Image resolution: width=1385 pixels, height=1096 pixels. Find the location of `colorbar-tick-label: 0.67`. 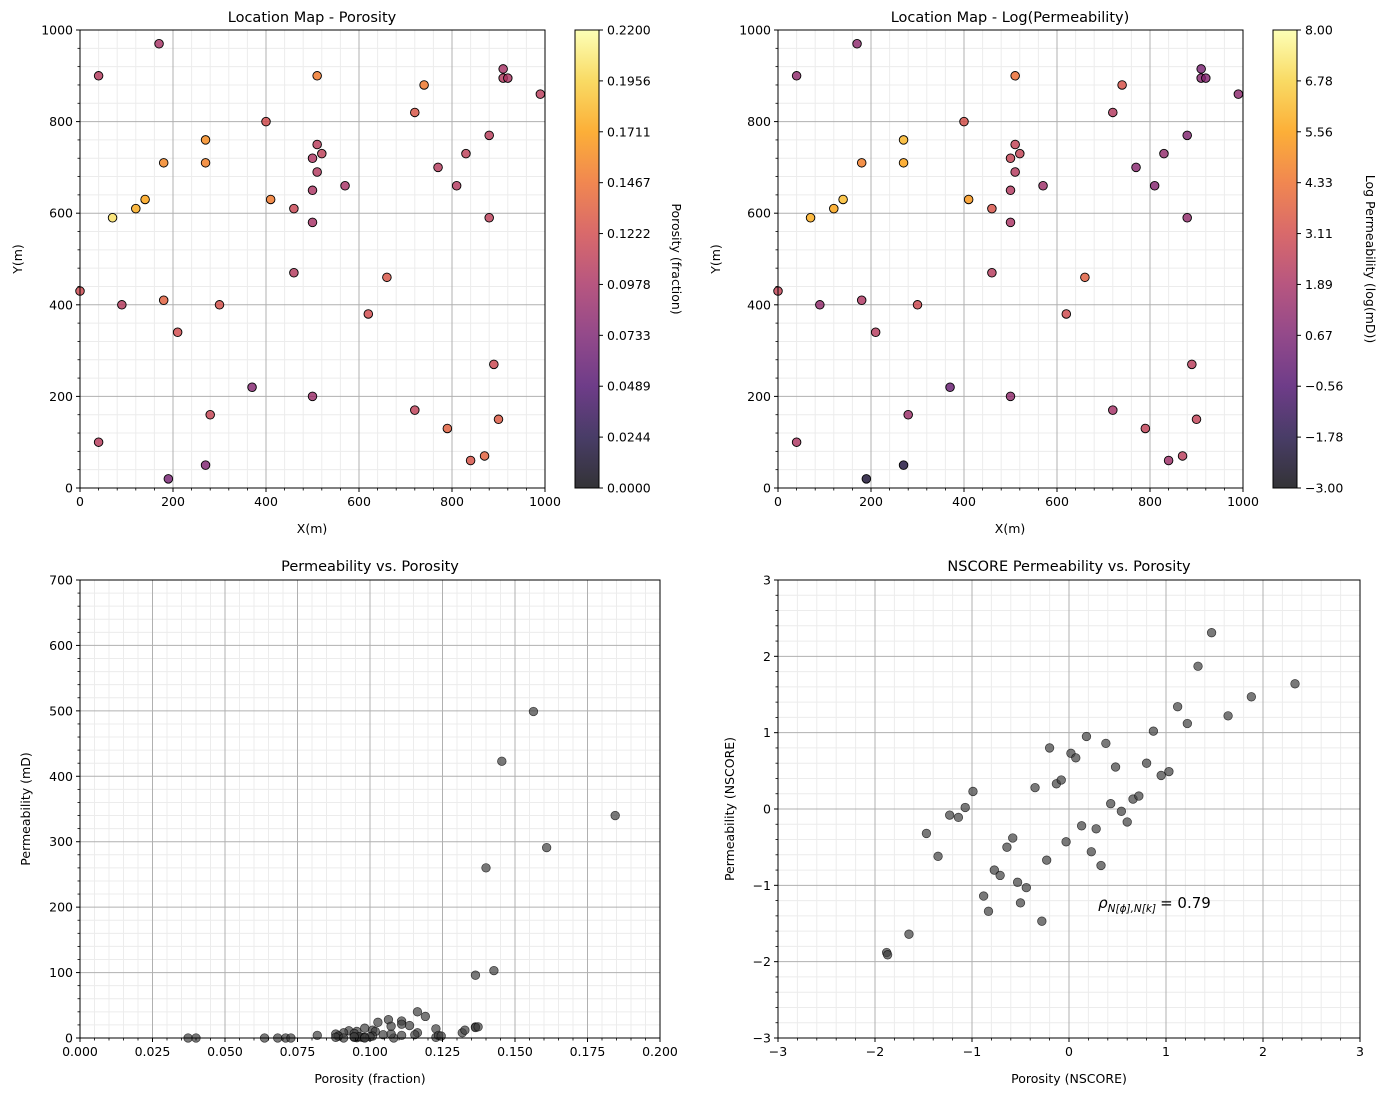

colorbar-tick-label: 0.67 is located at coordinates (1319, 335).